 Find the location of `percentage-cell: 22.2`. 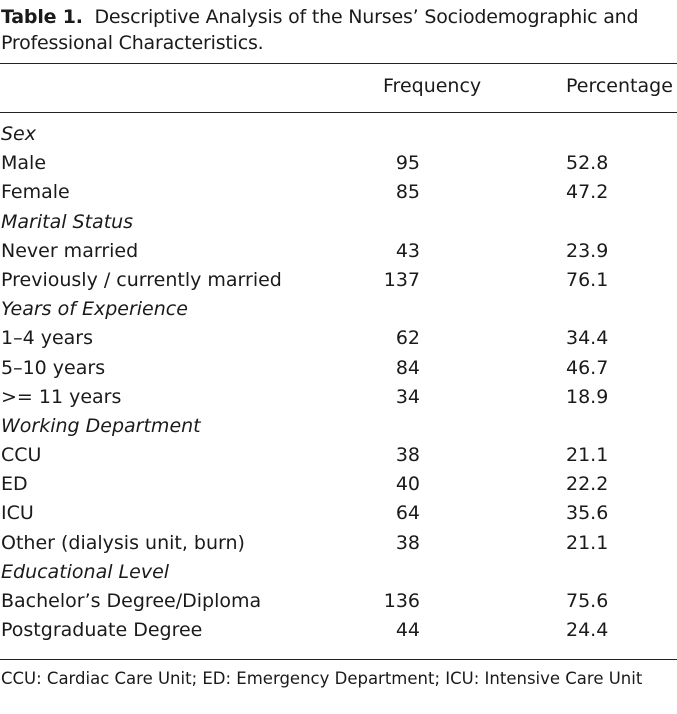

percentage-cell: 22.2 is located at coordinates (587, 484).